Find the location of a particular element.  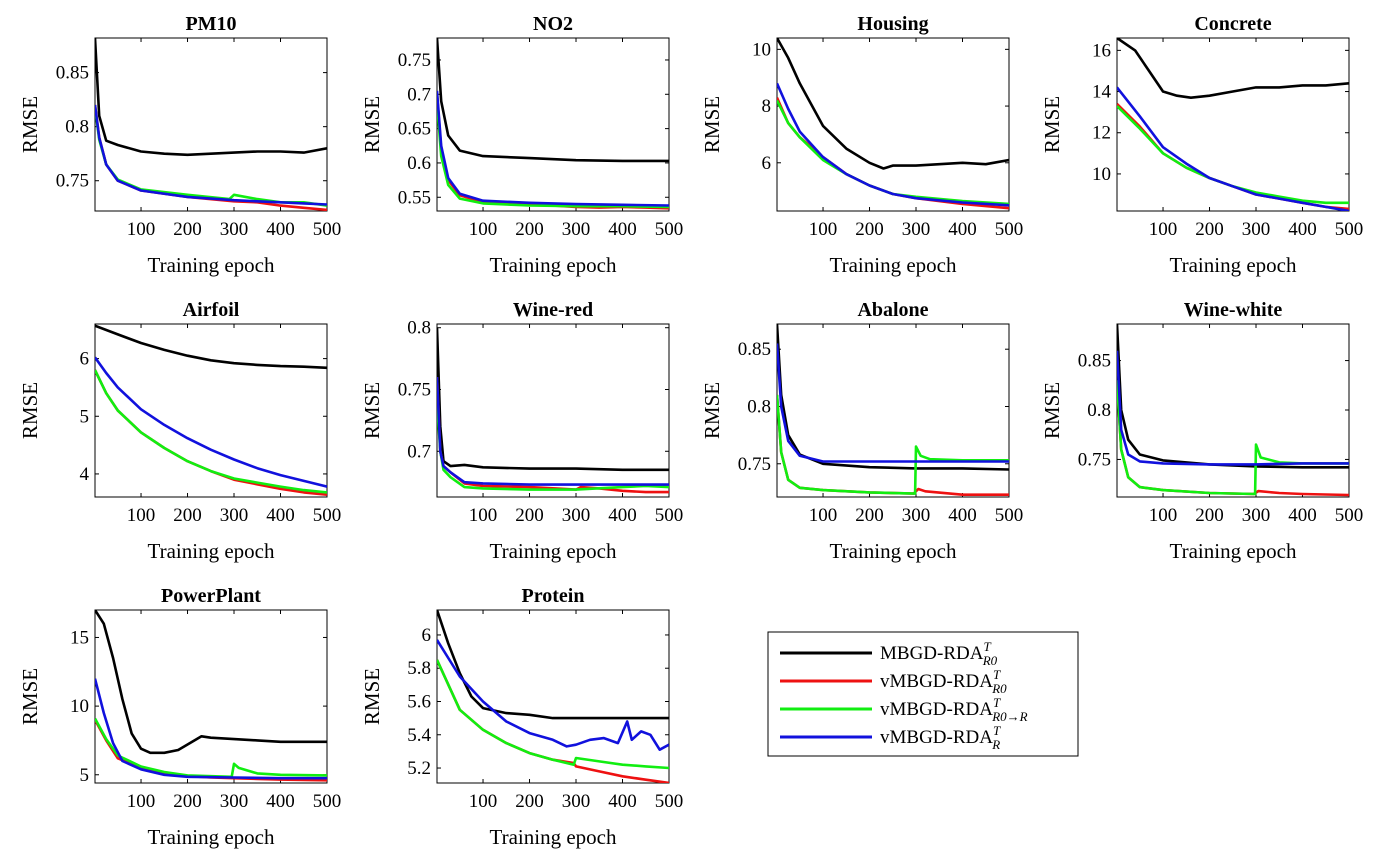

legend-entry: MBGD-RDAT R0 is located at coordinates (889, 653).